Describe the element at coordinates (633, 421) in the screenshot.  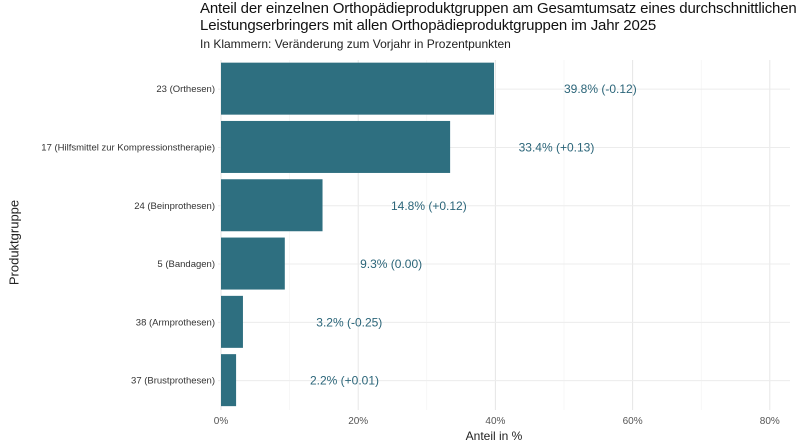
I see `x-tick-label: 60%` at that location.